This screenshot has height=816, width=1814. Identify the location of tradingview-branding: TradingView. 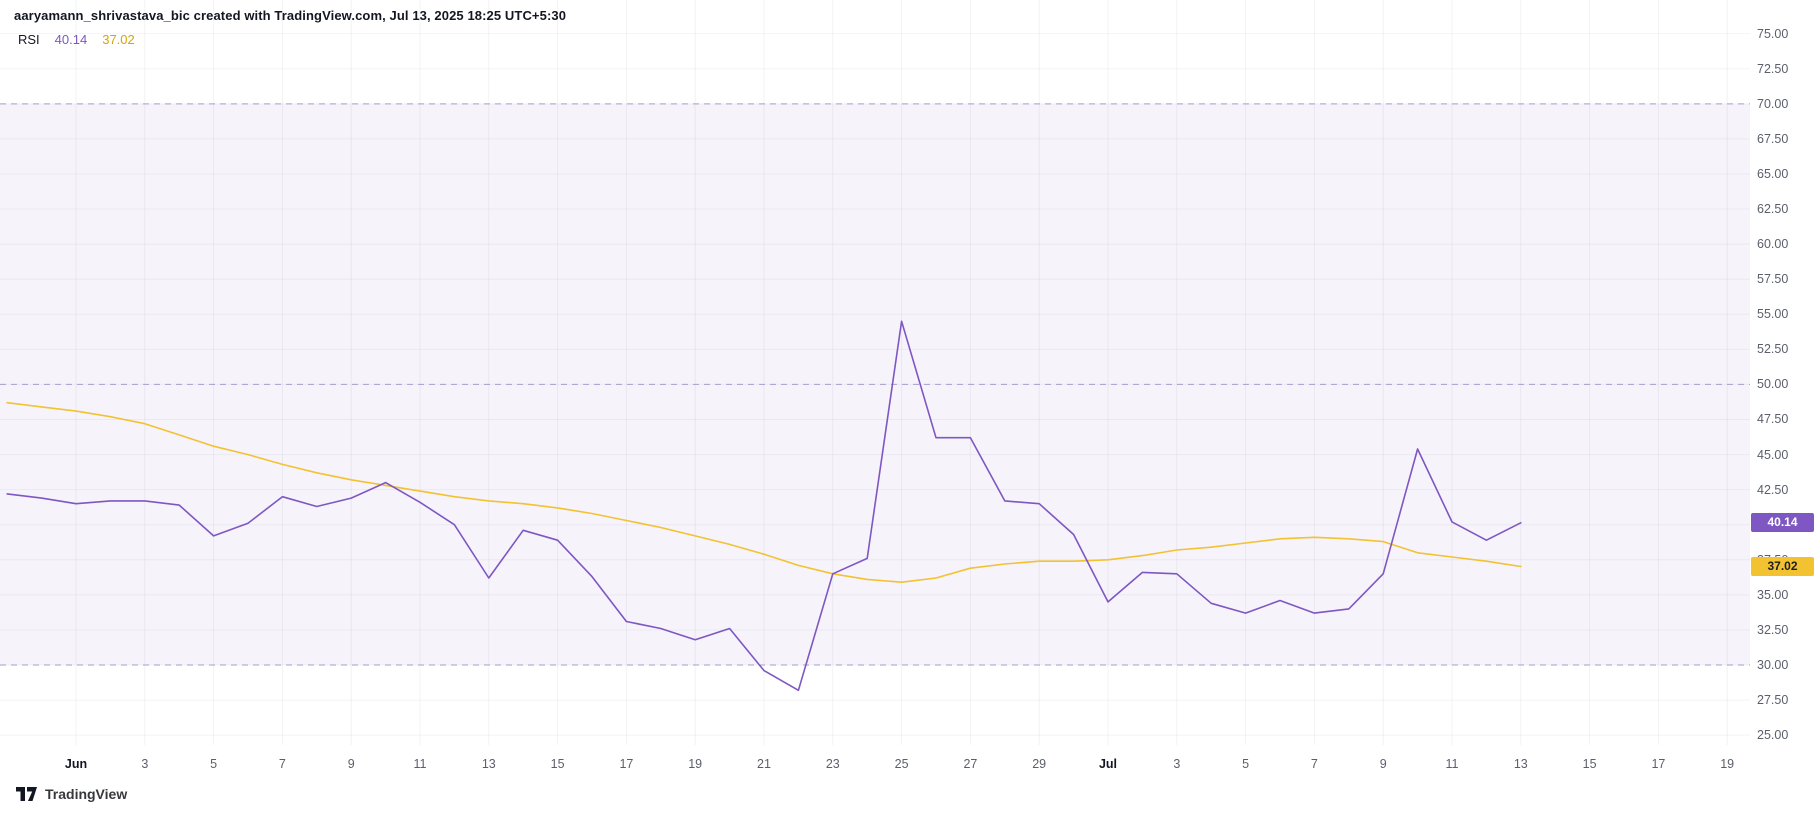
(71, 794).